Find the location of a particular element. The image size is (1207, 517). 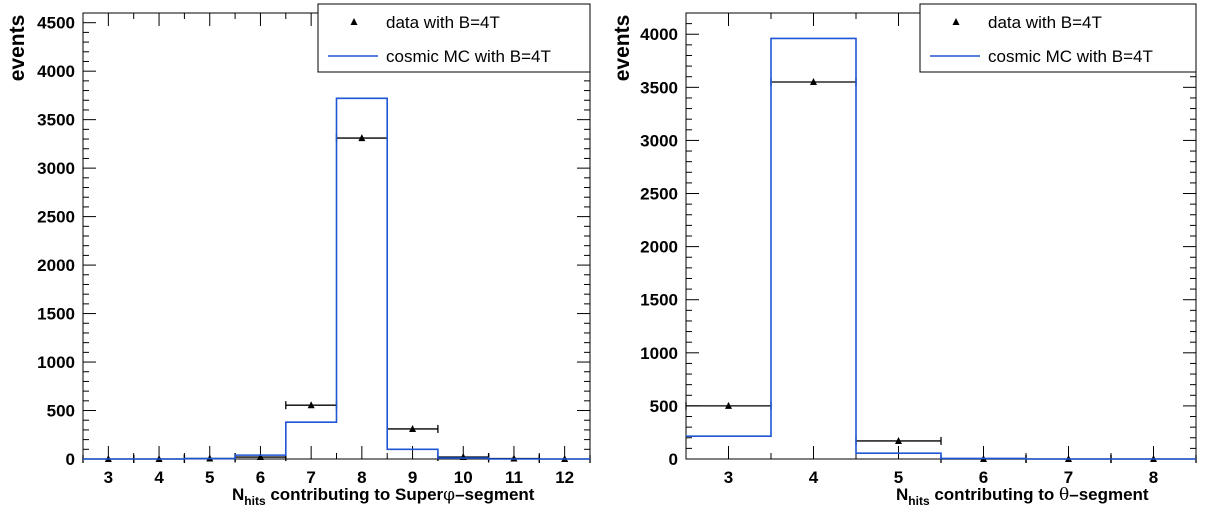

x-tick-label: 12 is located at coordinates (564, 477).